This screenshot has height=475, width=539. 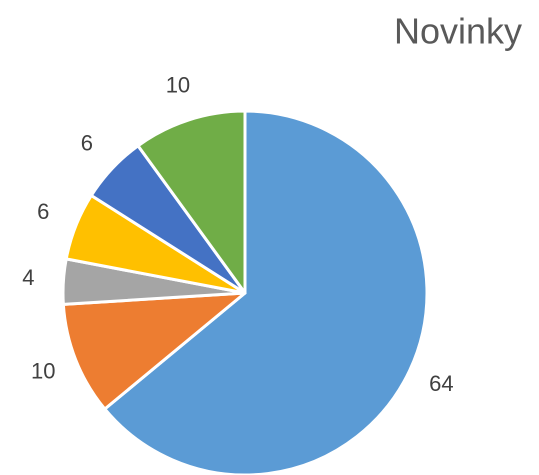 I want to click on data-label: 64, so click(x=441, y=383).